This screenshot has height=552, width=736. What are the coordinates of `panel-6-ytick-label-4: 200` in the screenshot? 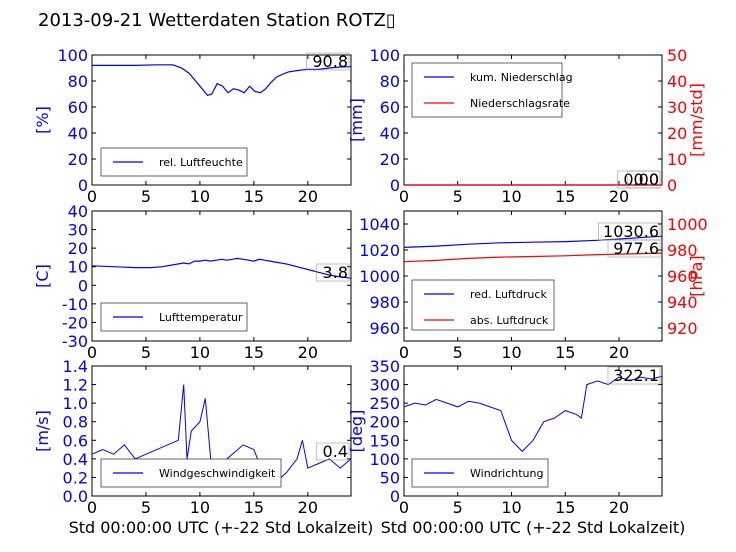 It's located at (384, 422).